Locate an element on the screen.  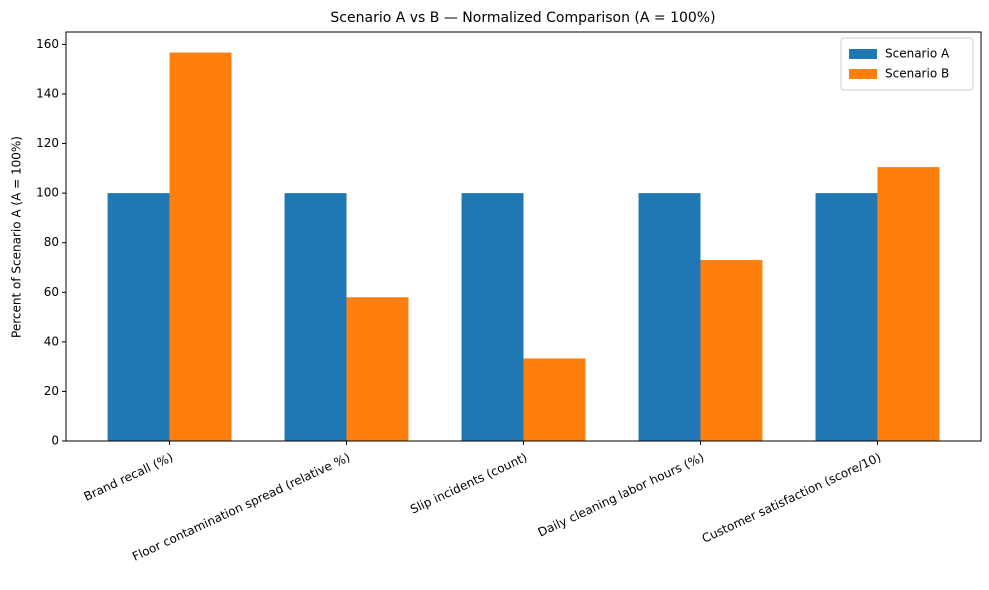
legend-label: Scenario B is located at coordinates (917, 74).